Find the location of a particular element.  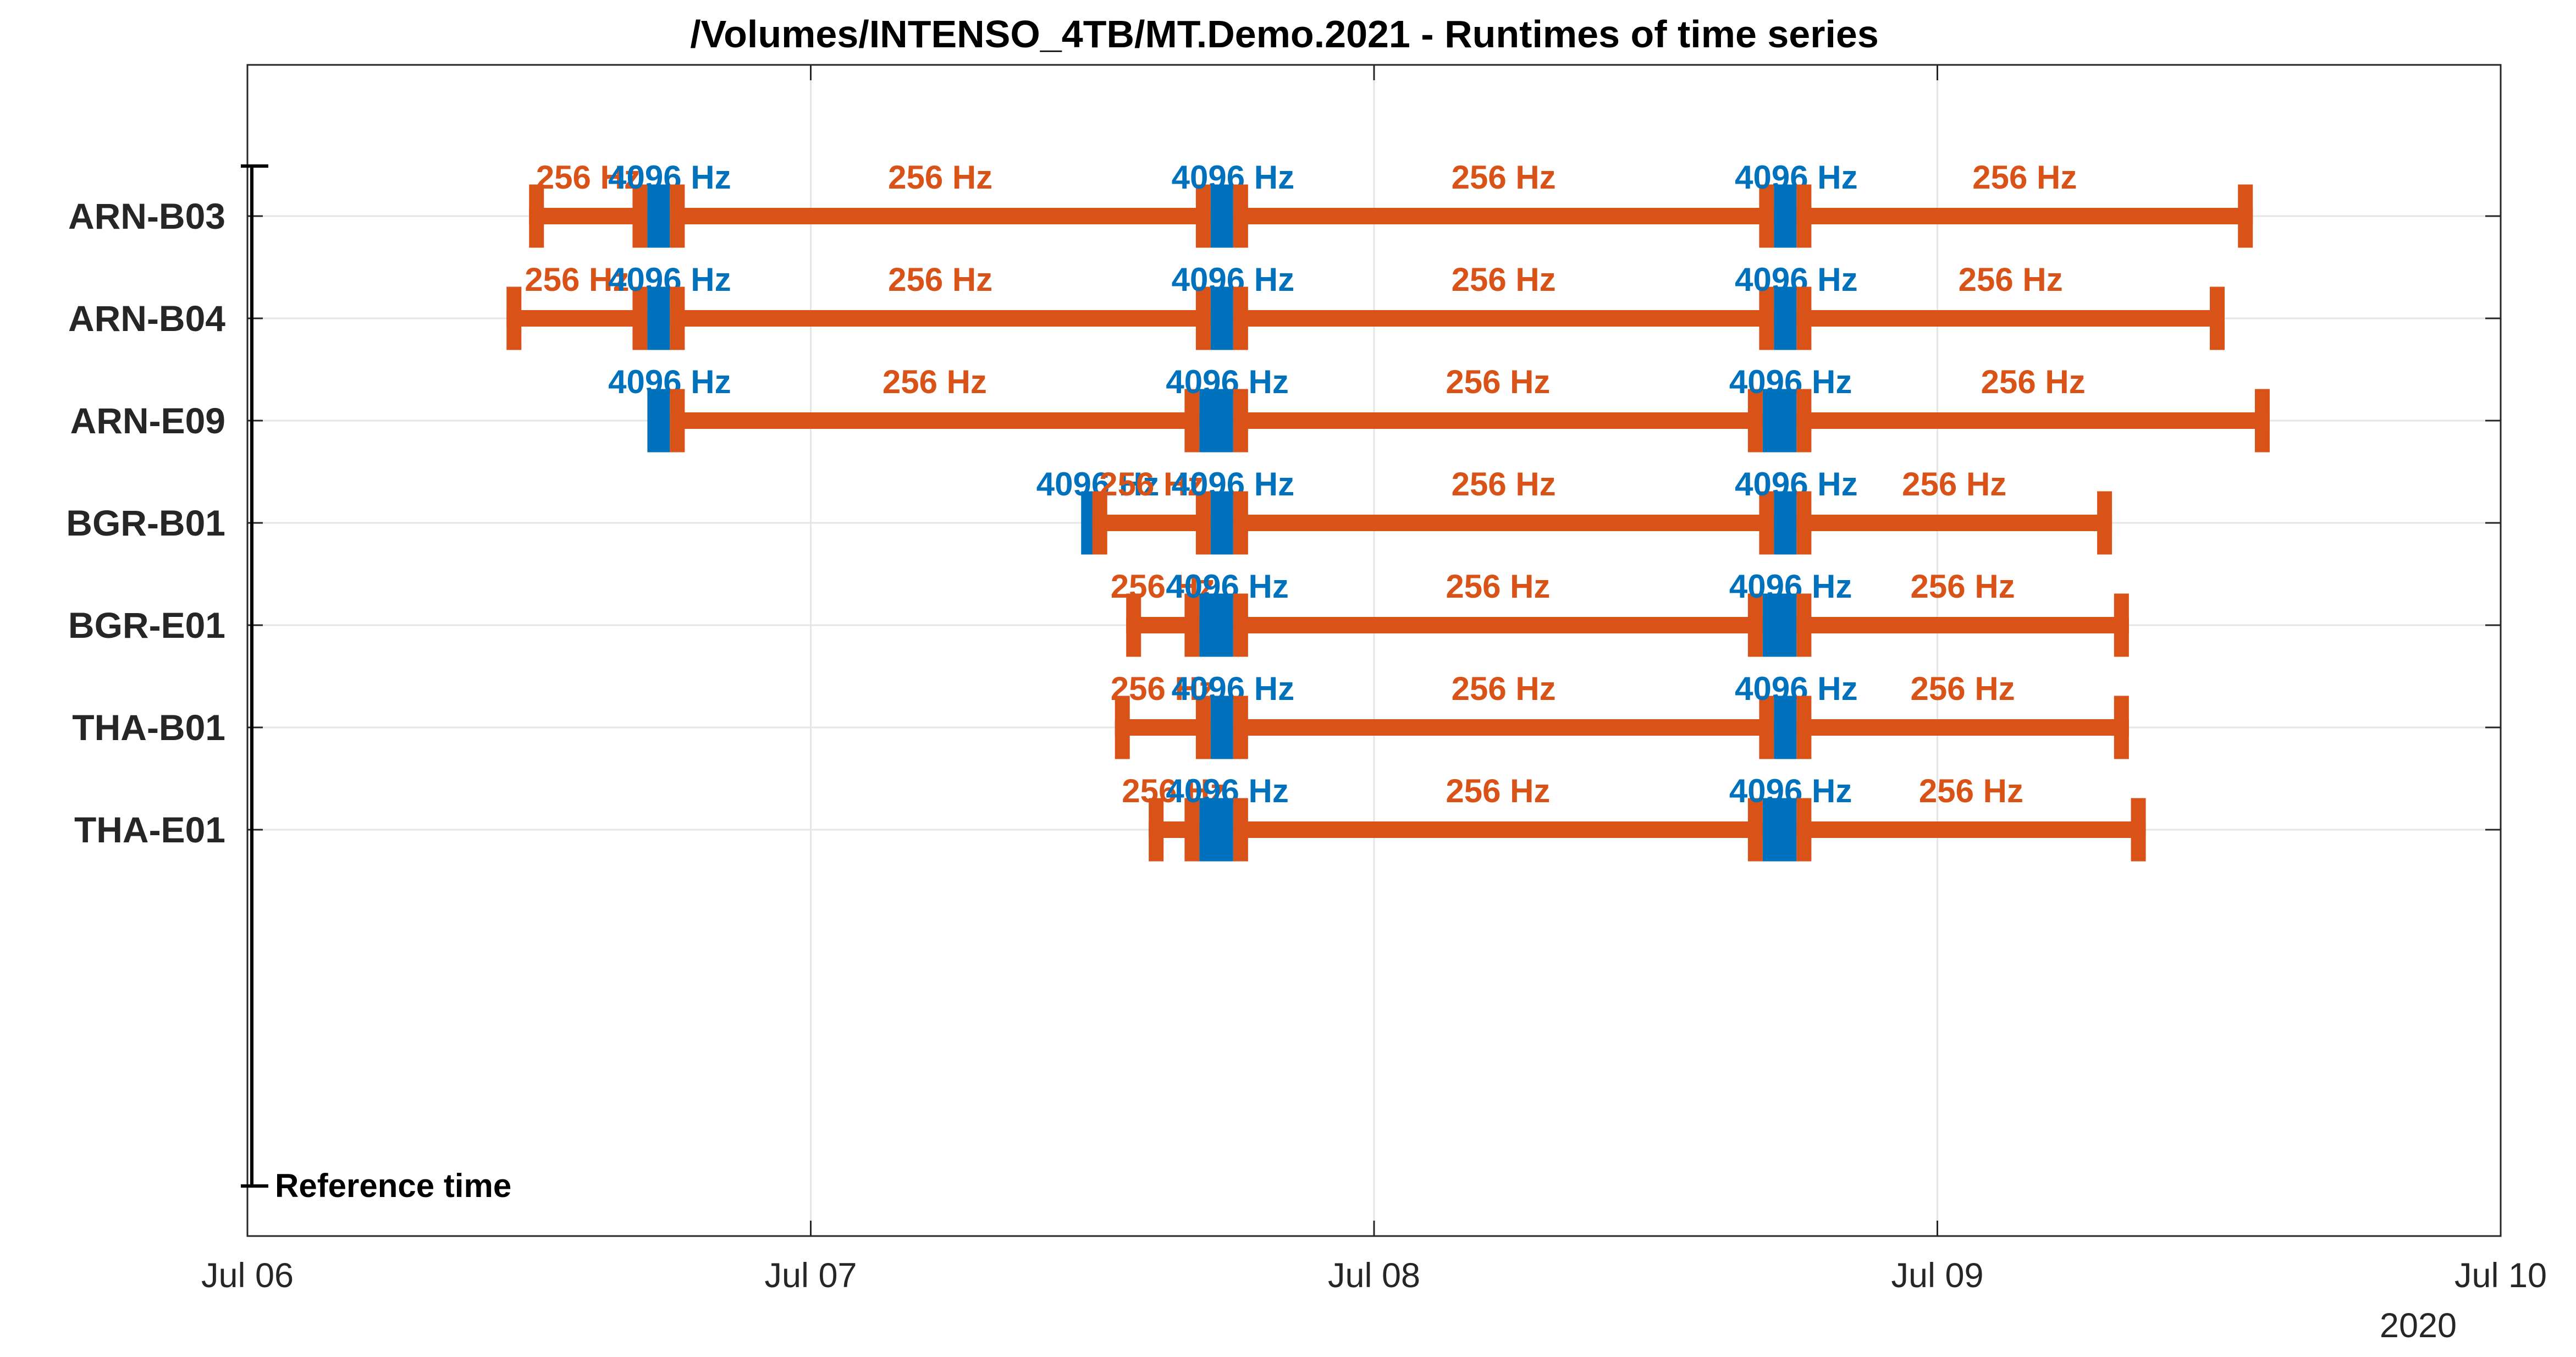

x-tick-label: Jul 07 is located at coordinates (810, 1275).